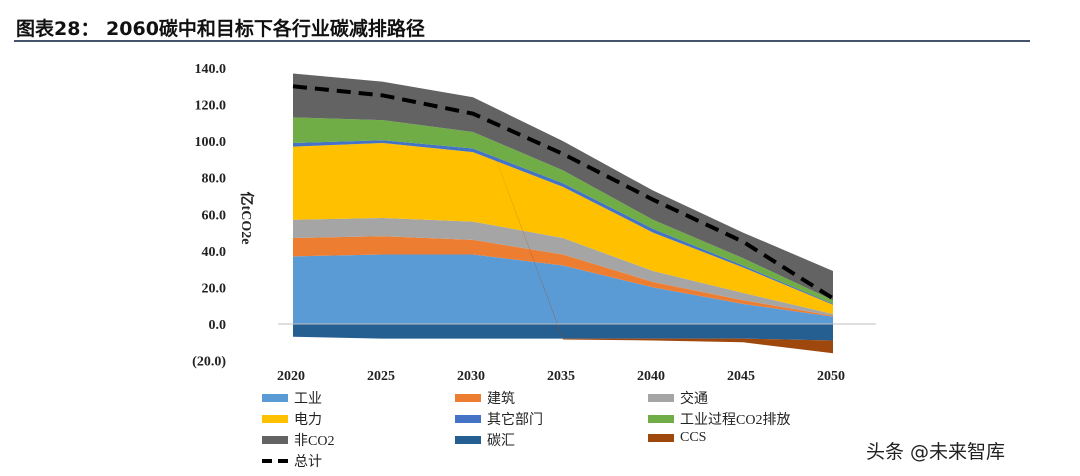  What do you see at coordinates (292, 461) in the screenshot?
I see `legend-item: 总计` at bounding box center [292, 461].